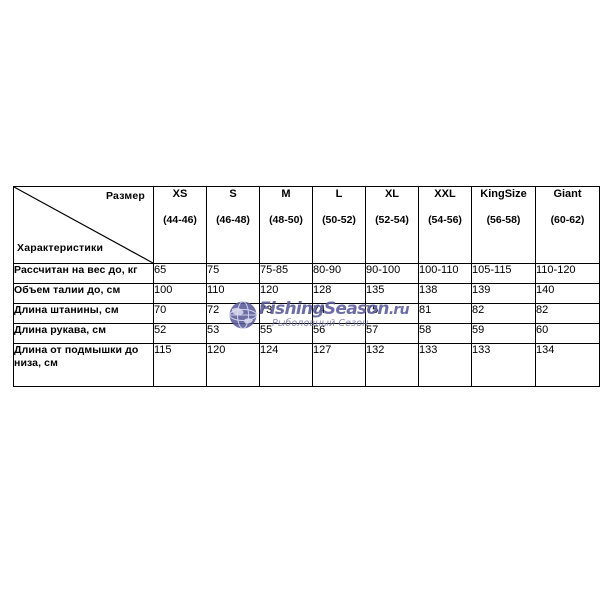 This screenshot has width=600, height=600. What do you see at coordinates (339, 220) in the screenshot?
I see `column-header-range: (50-52)` at bounding box center [339, 220].